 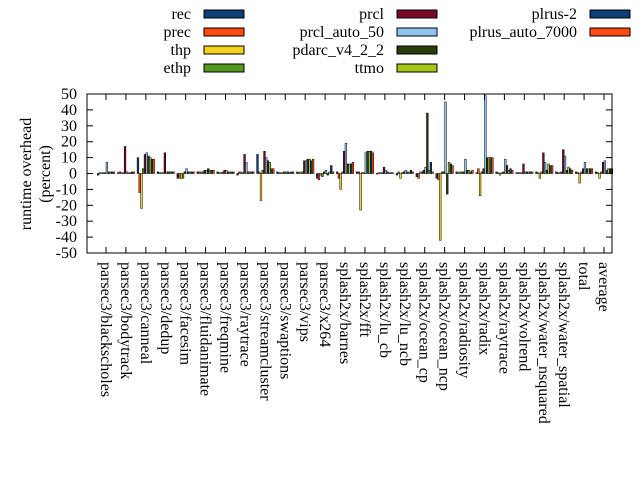 I want to click on bar-plrus-auto-7000-splash2x-radix, so click(x=492, y=165).